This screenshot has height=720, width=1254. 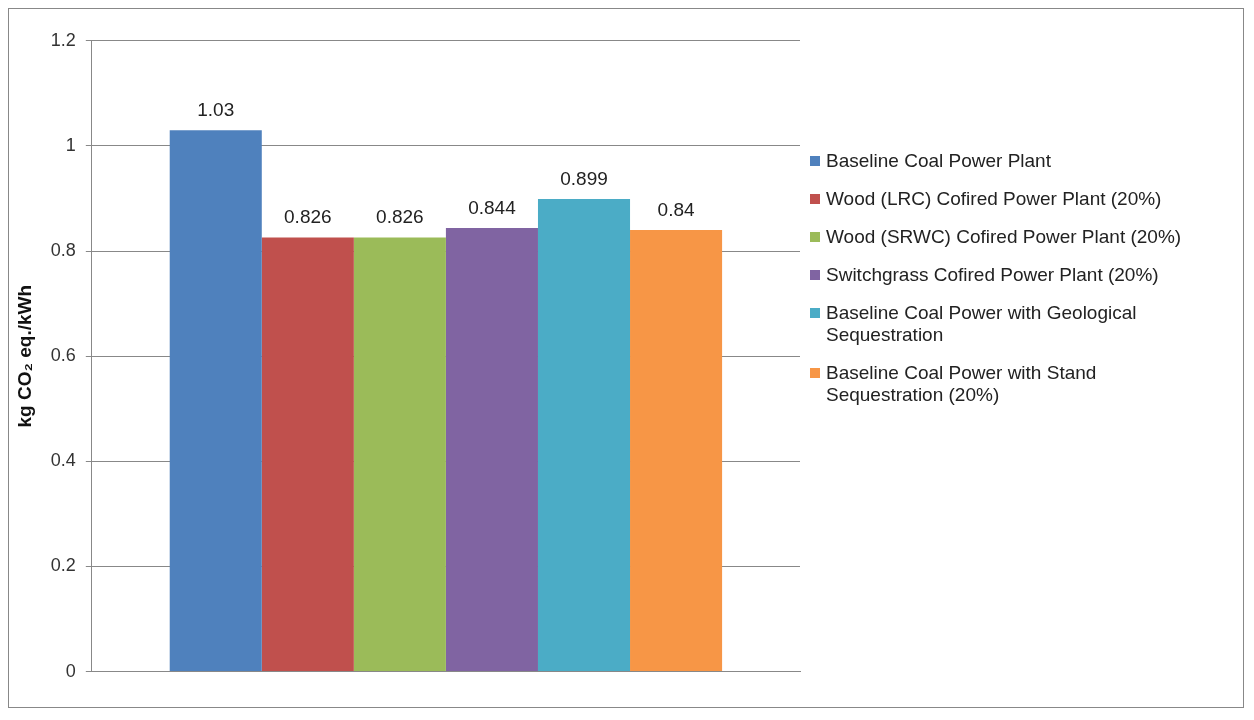 What do you see at coordinates (63, 355) in the screenshot?
I see `y-tick-label: 0.6` at bounding box center [63, 355].